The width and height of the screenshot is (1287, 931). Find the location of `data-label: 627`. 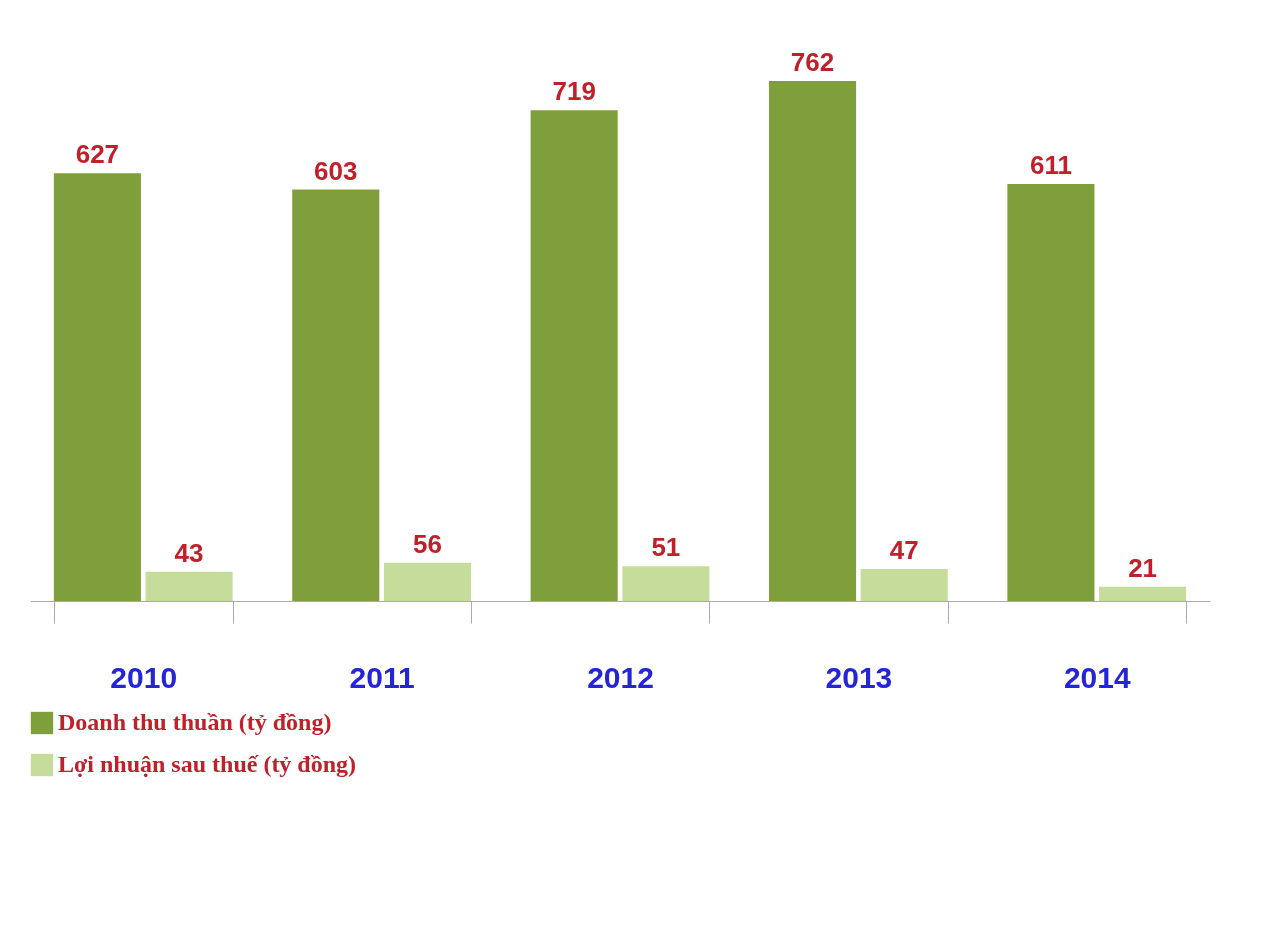

data-label: 627 is located at coordinates (97, 154).